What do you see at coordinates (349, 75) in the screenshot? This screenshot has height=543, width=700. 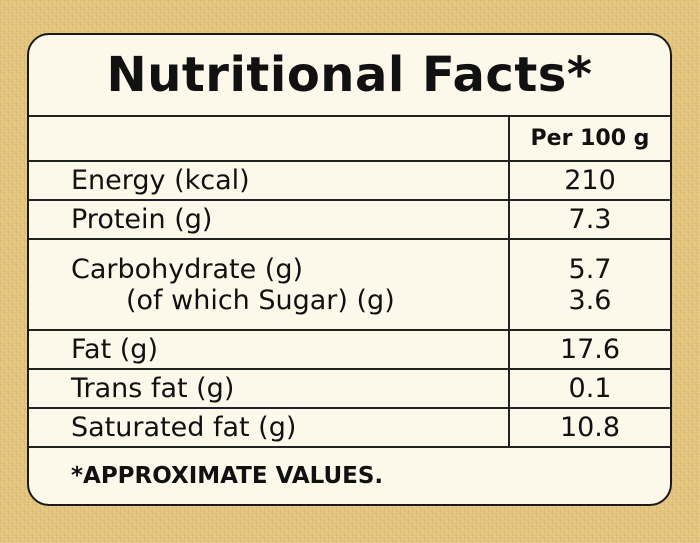 I see `panel-title: Nutritional Facts*` at bounding box center [349, 75].